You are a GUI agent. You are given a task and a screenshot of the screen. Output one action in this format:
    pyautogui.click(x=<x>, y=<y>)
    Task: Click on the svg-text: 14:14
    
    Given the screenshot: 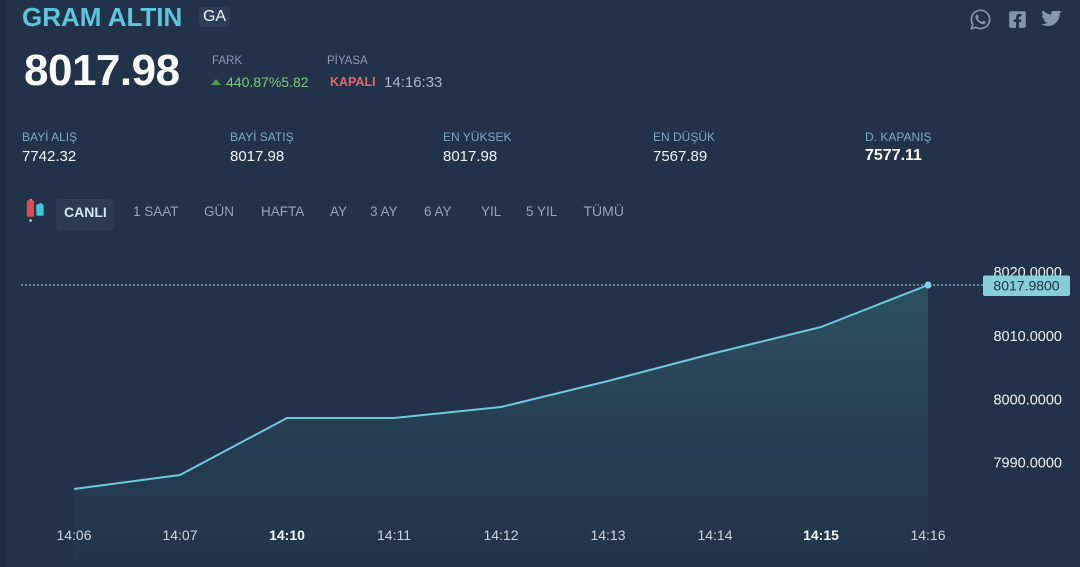 What is the action you would take?
    pyautogui.click(x=714, y=535)
    